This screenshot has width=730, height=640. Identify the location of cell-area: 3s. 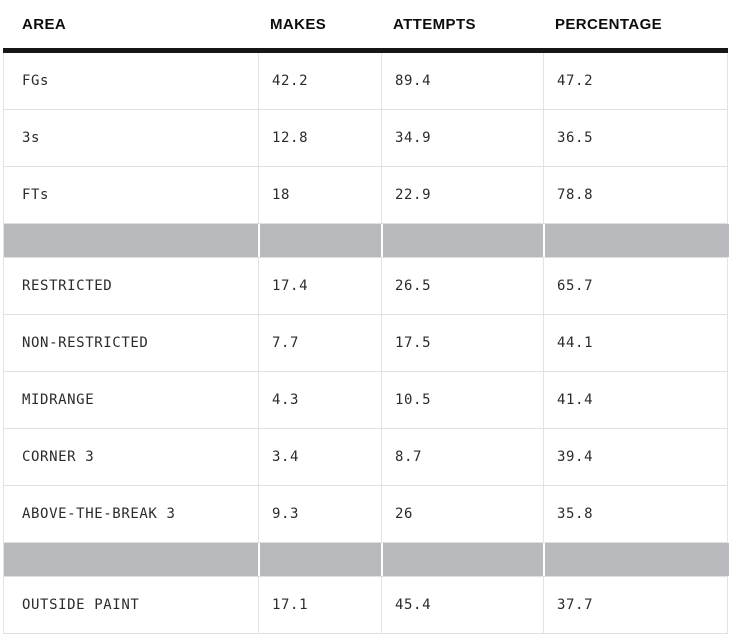
(31, 138).